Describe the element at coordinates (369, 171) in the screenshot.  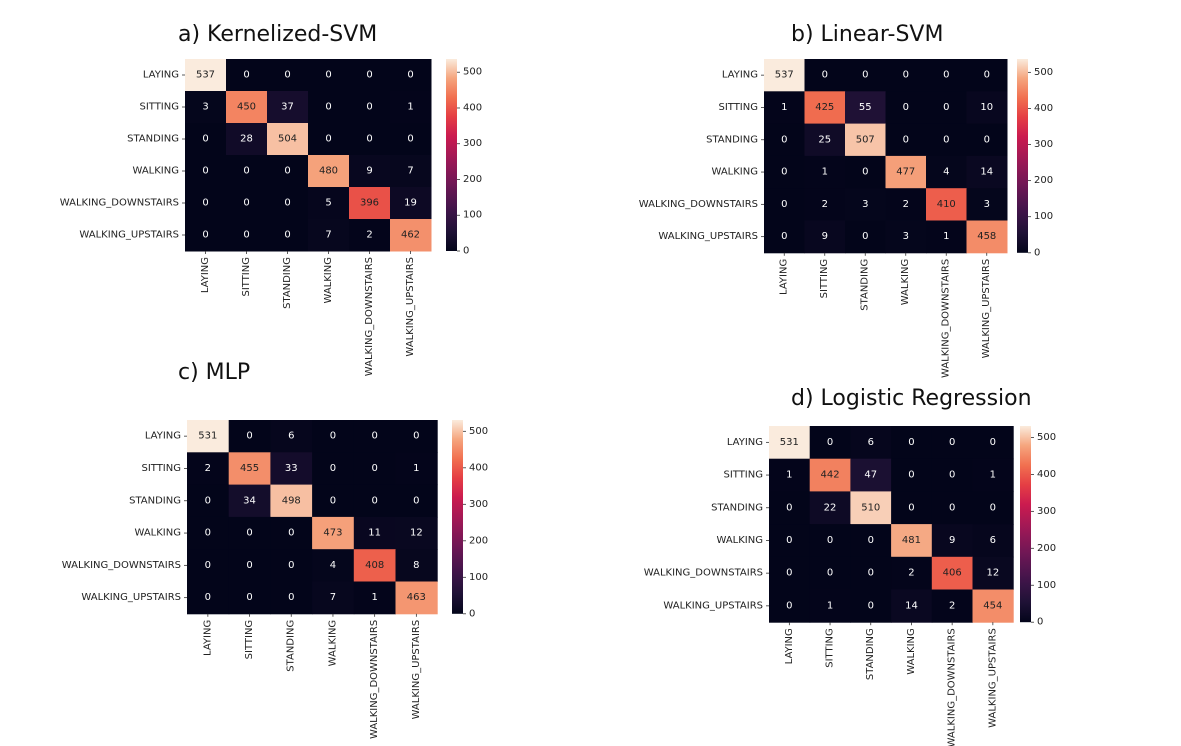
I see `heatmap-cell-label-3-4: 9` at that location.